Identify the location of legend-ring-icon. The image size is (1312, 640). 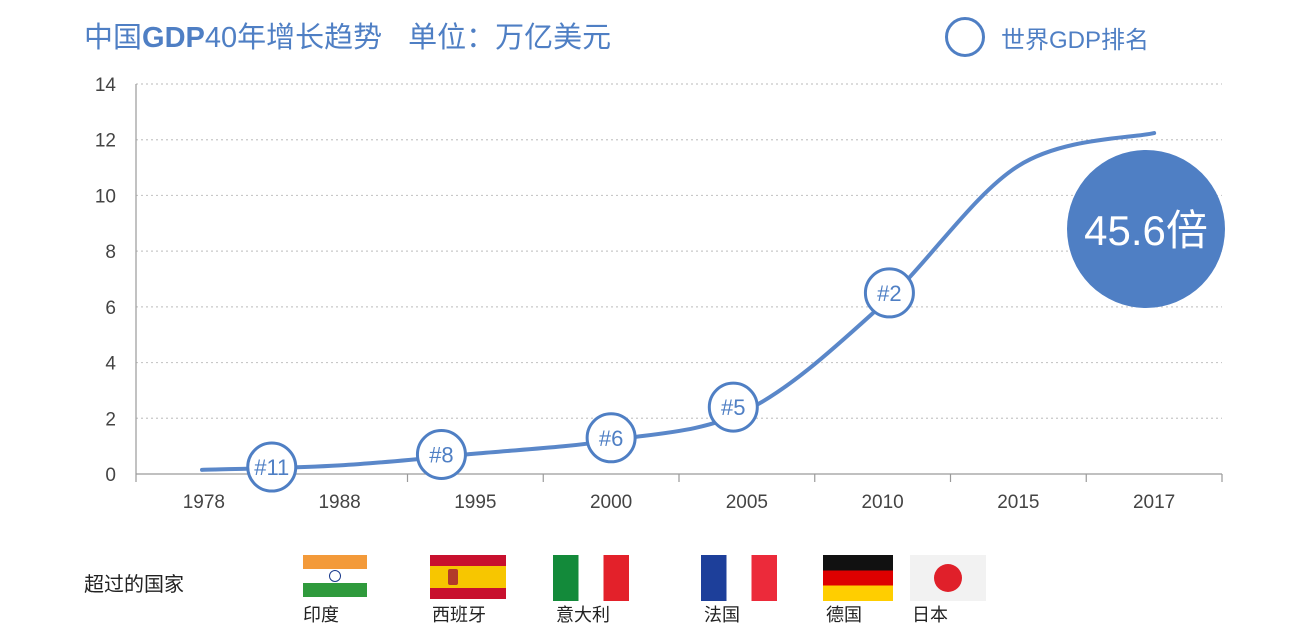
(965, 37).